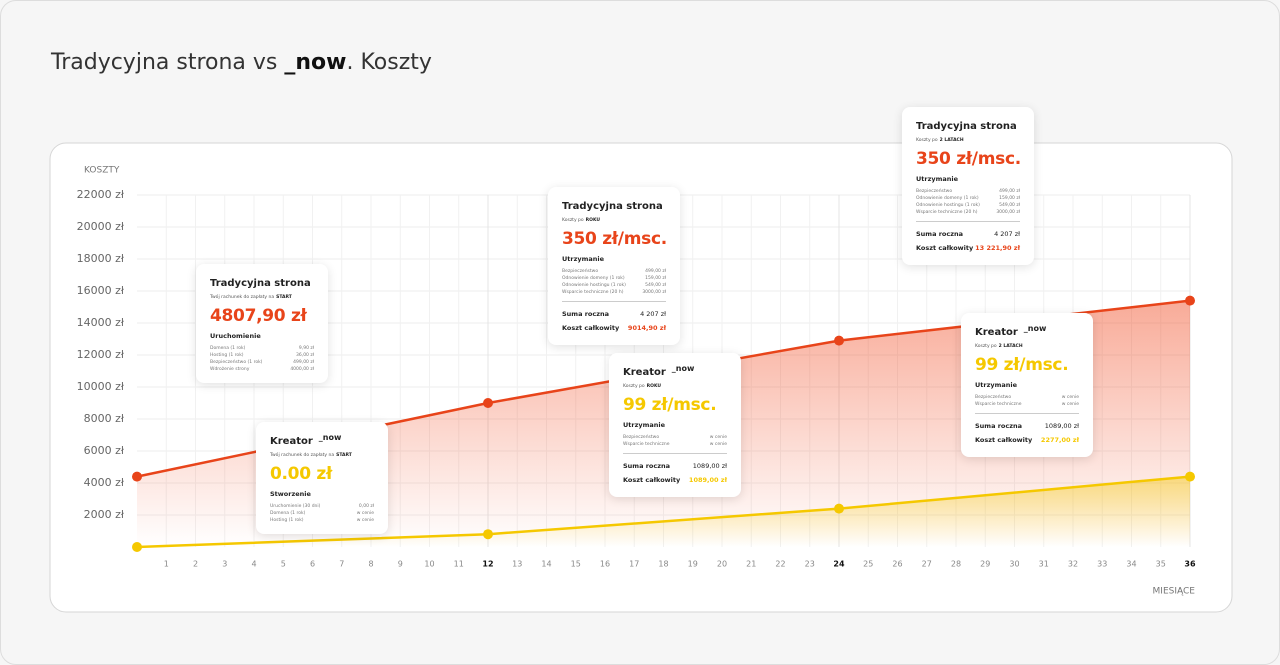 Image resolution: width=1280 pixels, height=665 pixels. I want to click on x-tick-label: 4, so click(253, 564).